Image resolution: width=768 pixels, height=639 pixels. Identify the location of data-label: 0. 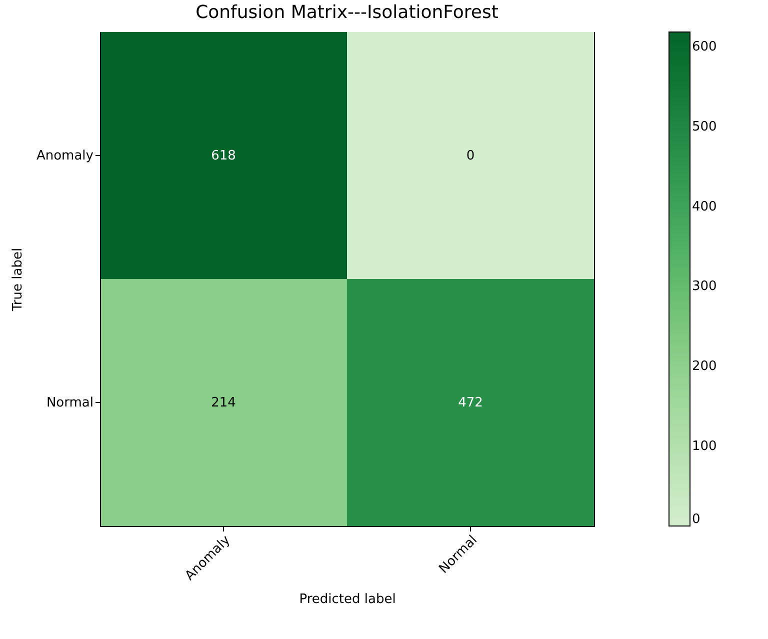
(470, 156).